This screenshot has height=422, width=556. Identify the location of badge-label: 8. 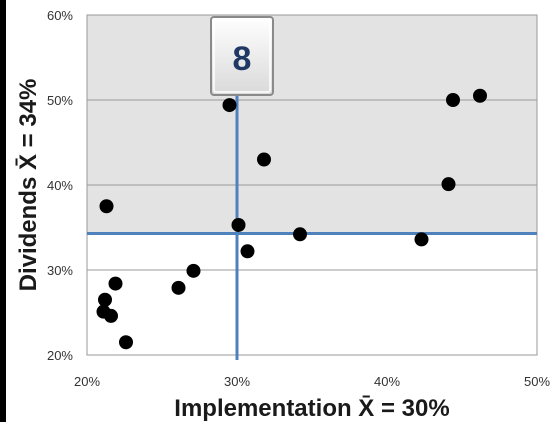
(242, 59).